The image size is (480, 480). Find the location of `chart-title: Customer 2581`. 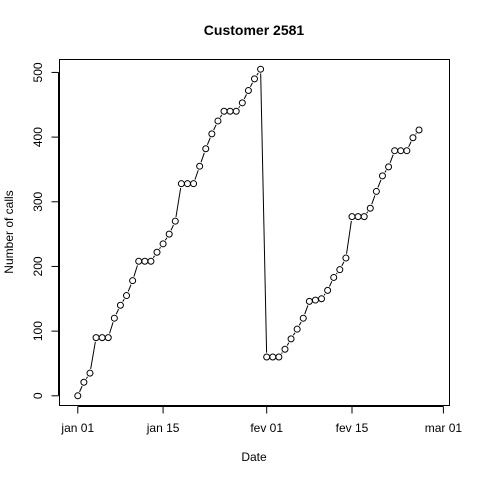

chart-title: Customer 2581 is located at coordinates (254, 30).